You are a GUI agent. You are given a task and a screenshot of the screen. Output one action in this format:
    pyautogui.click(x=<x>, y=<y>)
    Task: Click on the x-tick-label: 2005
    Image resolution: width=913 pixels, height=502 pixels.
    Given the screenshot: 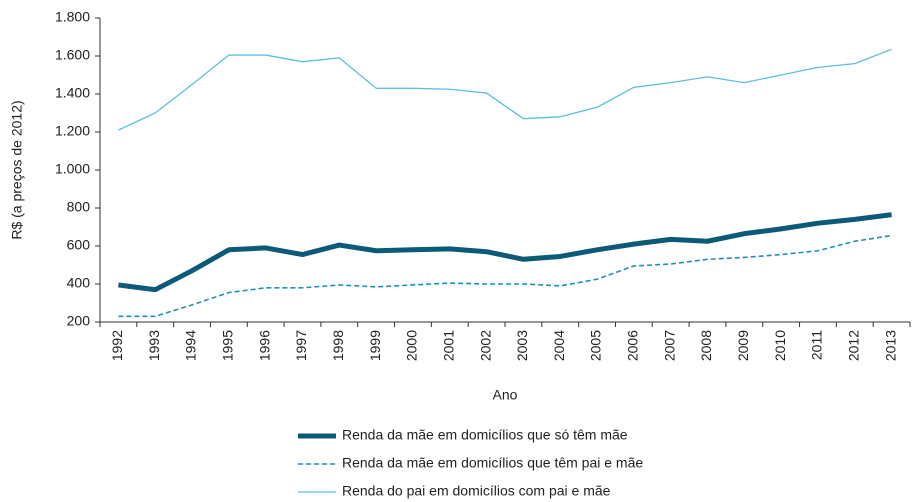 What is the action you would take?
    pyautogui.click(x=596, y=345)
    